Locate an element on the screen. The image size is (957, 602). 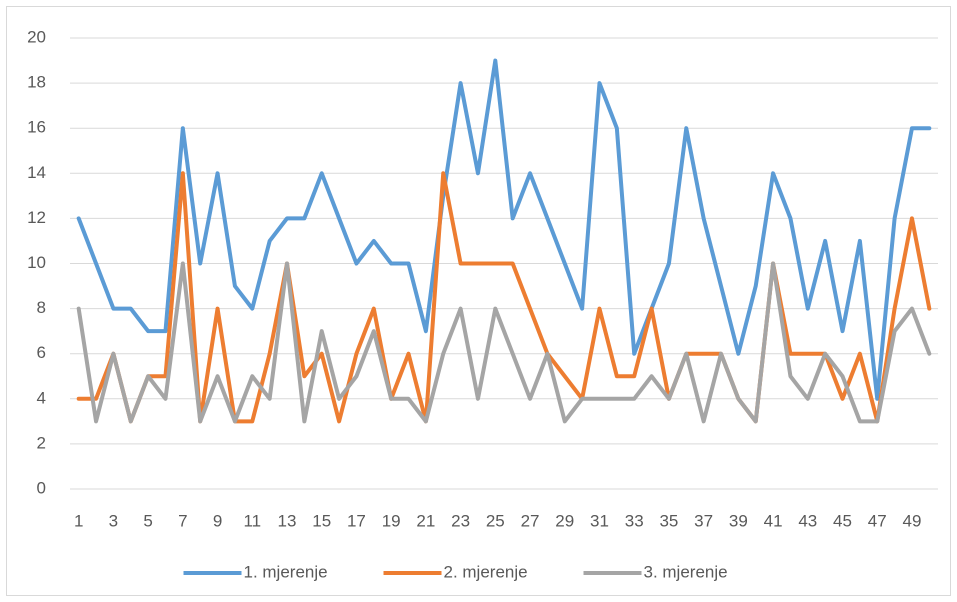
x-tick-label: 33 is located at coordinates (634, 520).